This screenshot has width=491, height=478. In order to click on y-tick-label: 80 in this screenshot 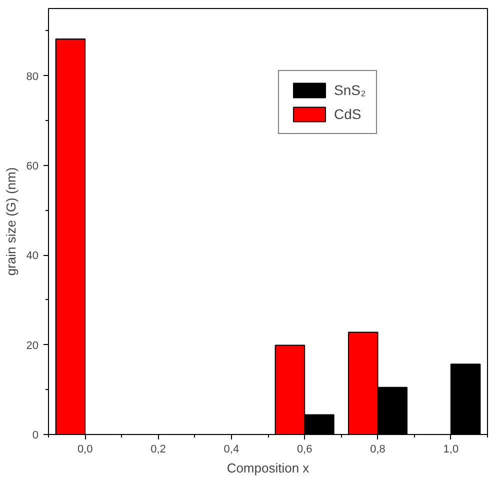, I will do `click(32, 76)`.